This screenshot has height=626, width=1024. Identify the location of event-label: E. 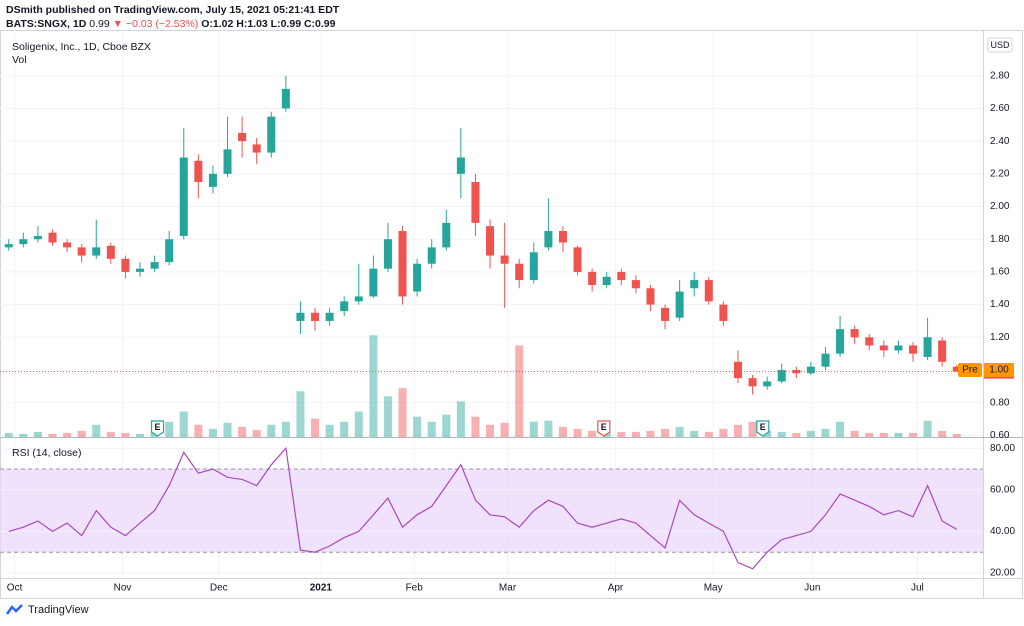
(158, 427).